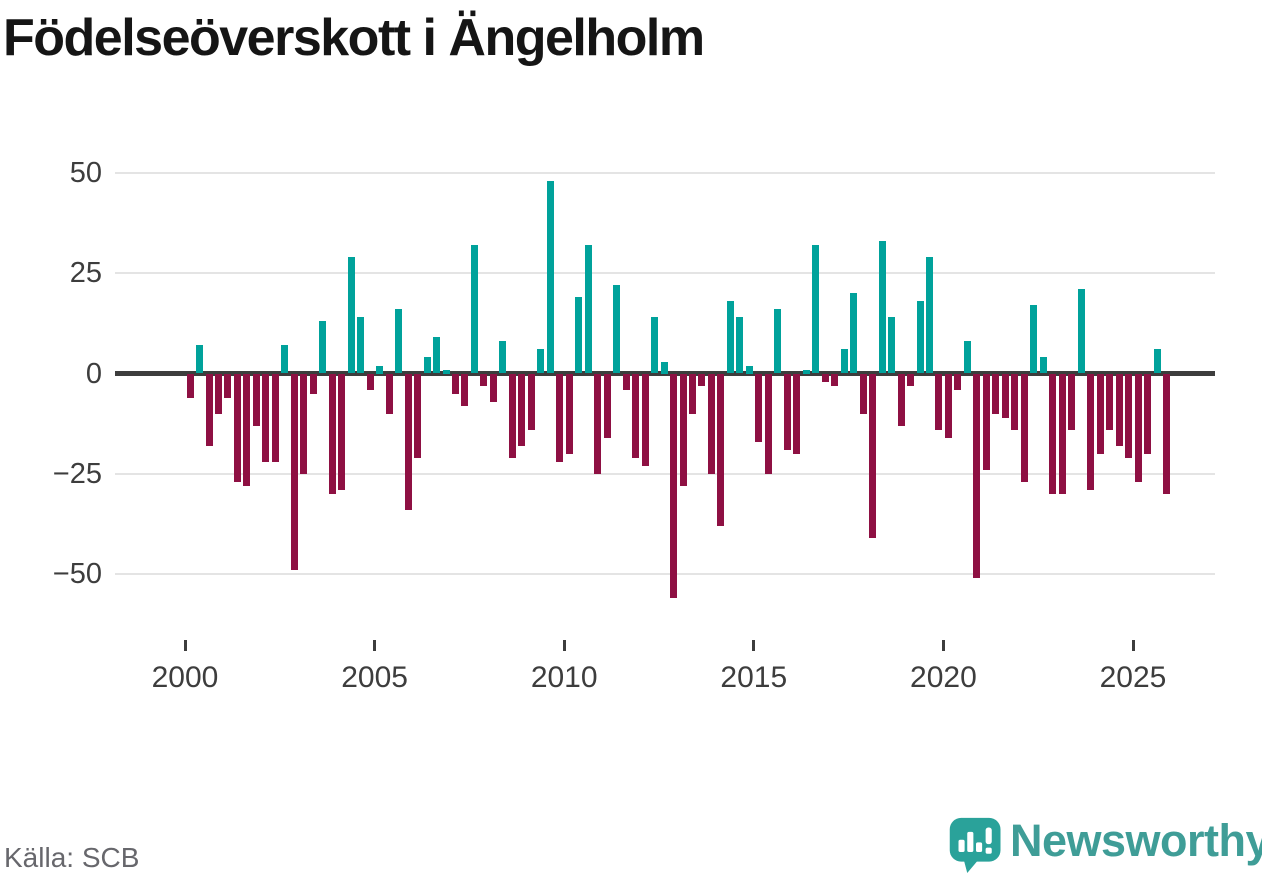 Image resolution: width=1262 pixels, height=879 pixels. Describe the element at coordinates (976, 847) in the screenshot. I see `speech-bubble-bar-chart-icon` at that location.